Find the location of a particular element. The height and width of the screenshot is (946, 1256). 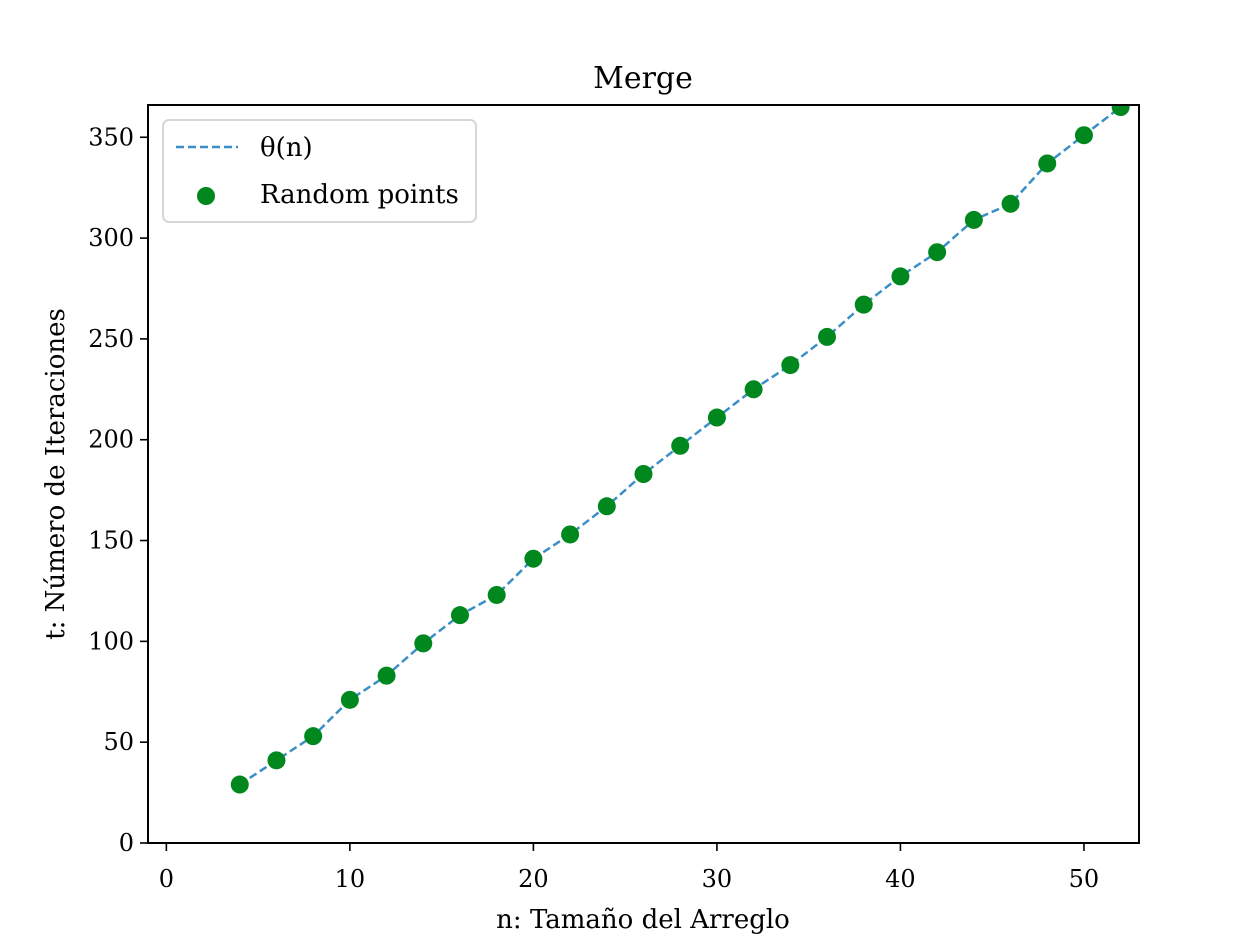

legend-marker-swatch is located at coordinates (206, 196).